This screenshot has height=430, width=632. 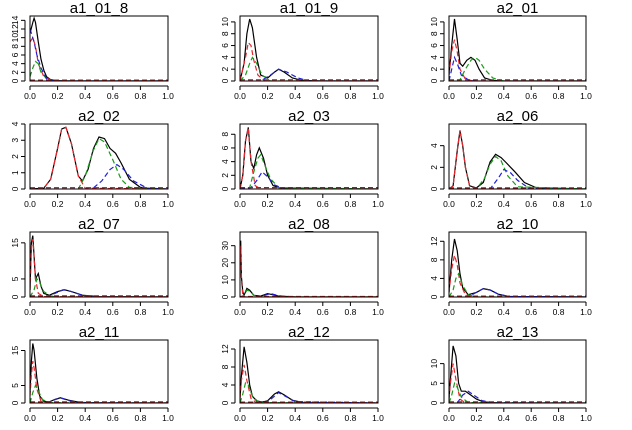 What do you see at coordinates (15, 72) in the screenshot?
I see `y-tick-label: 2` at bounding box center [15, 72].